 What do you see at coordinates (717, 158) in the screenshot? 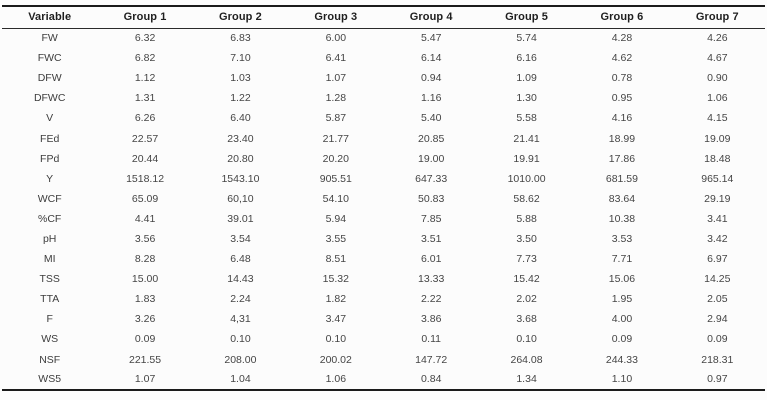
I see `value-cell: 18.48` at bounding box center [717, 158].